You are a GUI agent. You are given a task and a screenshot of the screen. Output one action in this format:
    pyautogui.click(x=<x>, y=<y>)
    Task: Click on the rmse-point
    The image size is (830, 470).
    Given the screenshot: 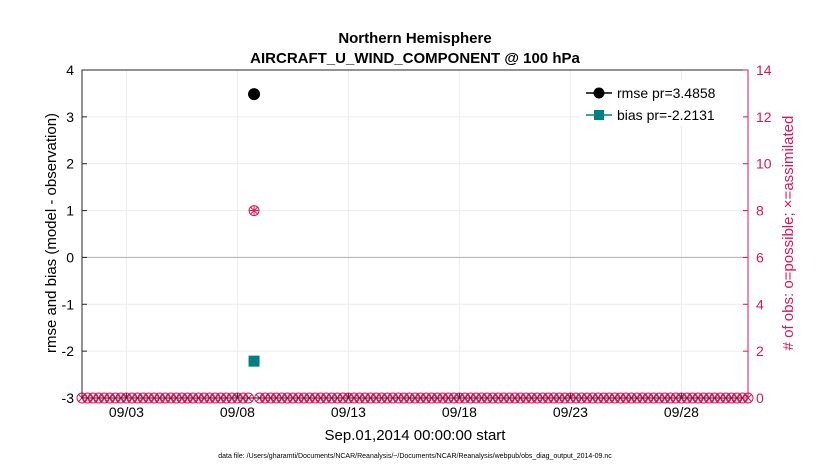 What is the action you would take?
    pyautogui.click(x=254, y=94)
    